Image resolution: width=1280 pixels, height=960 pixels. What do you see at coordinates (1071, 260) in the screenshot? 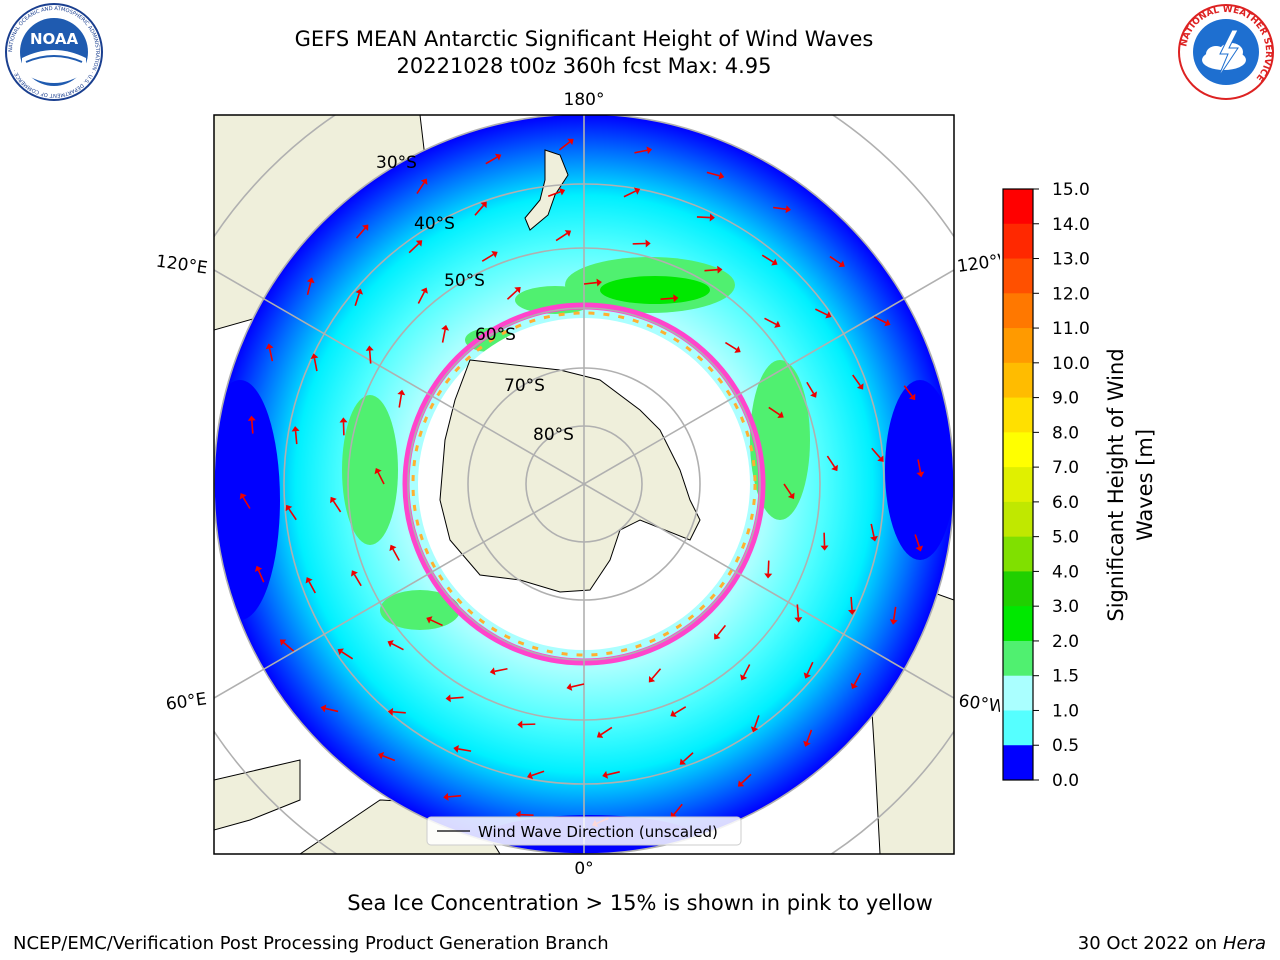
I see `colorbar-tick-label: 13.0` at bounding box center [1071, 260].